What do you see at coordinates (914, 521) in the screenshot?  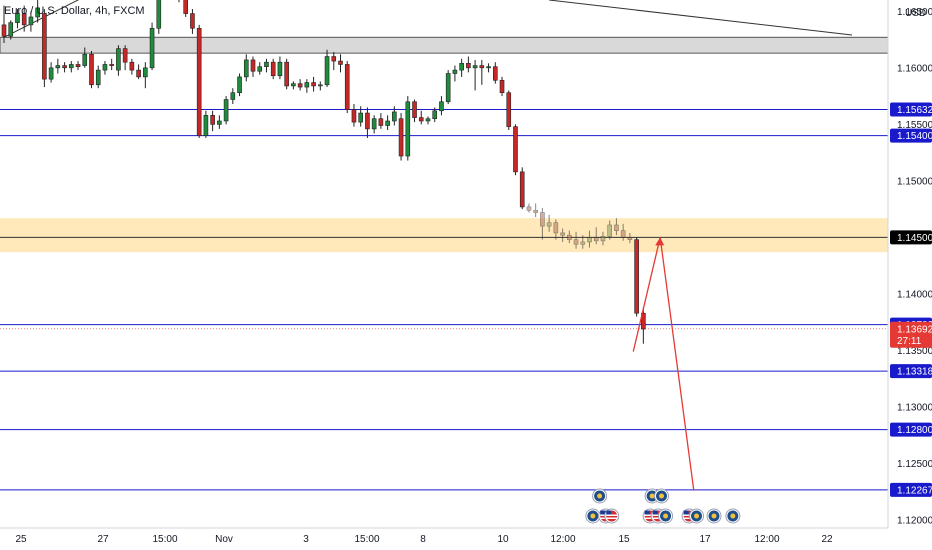 I see `y-tick-label: 1.12000` at bounding box center [914, 521].